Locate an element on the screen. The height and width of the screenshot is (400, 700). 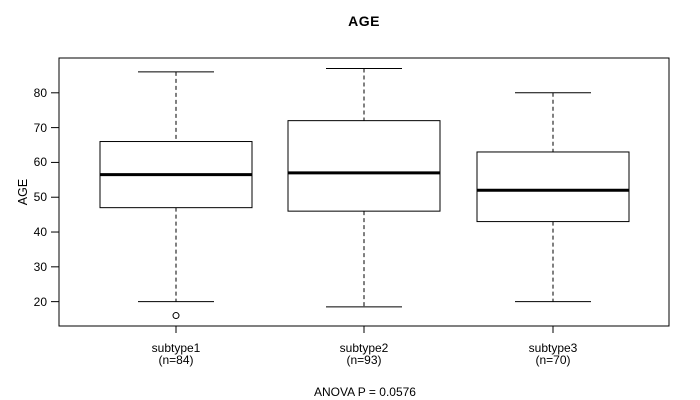
outlier-point-subtype1 is located at coordinates (176, 316).